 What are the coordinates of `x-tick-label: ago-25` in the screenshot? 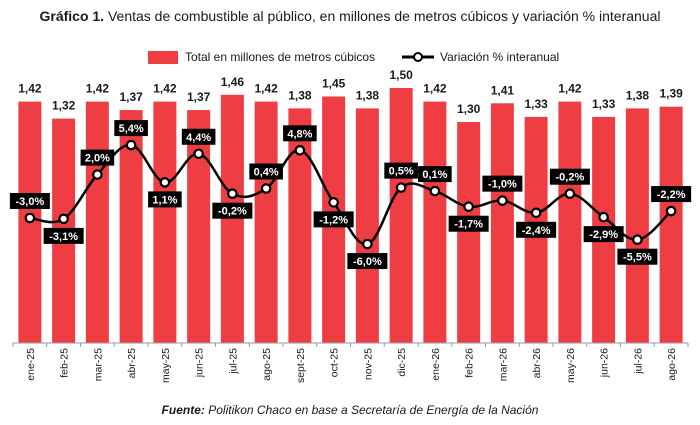 It's located at (267, 364).